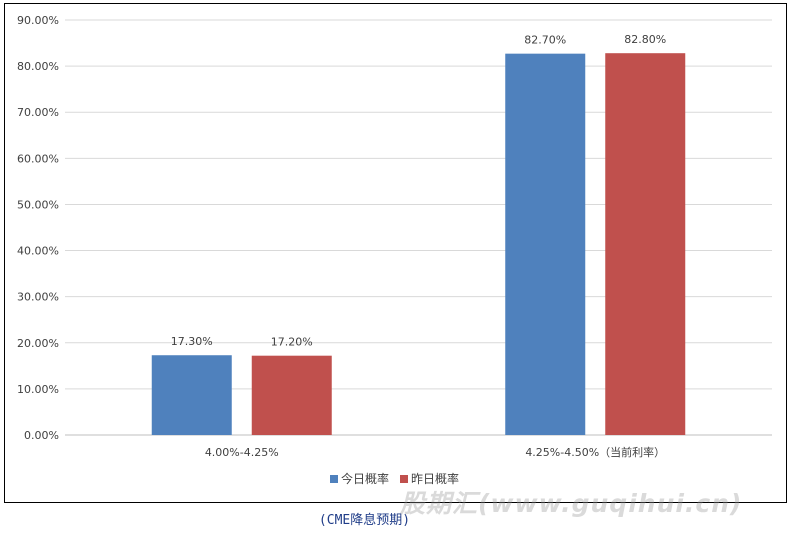 The image size is (799, 534). Describe the element at coordinates (365, 478) in the screenshot. I see `legend-label: 今日概率` at that location.